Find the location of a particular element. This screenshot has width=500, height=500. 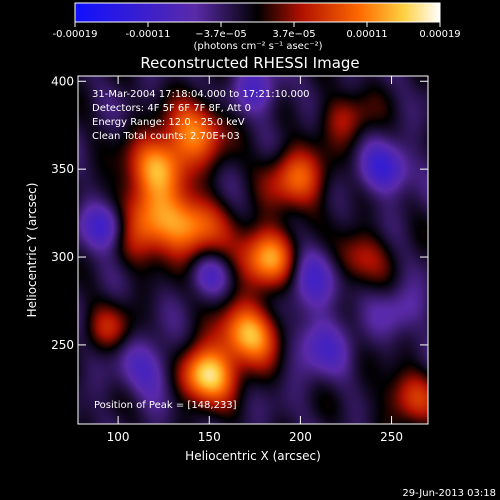

y-tick-label: 300 is located at coordinates (62, 257).